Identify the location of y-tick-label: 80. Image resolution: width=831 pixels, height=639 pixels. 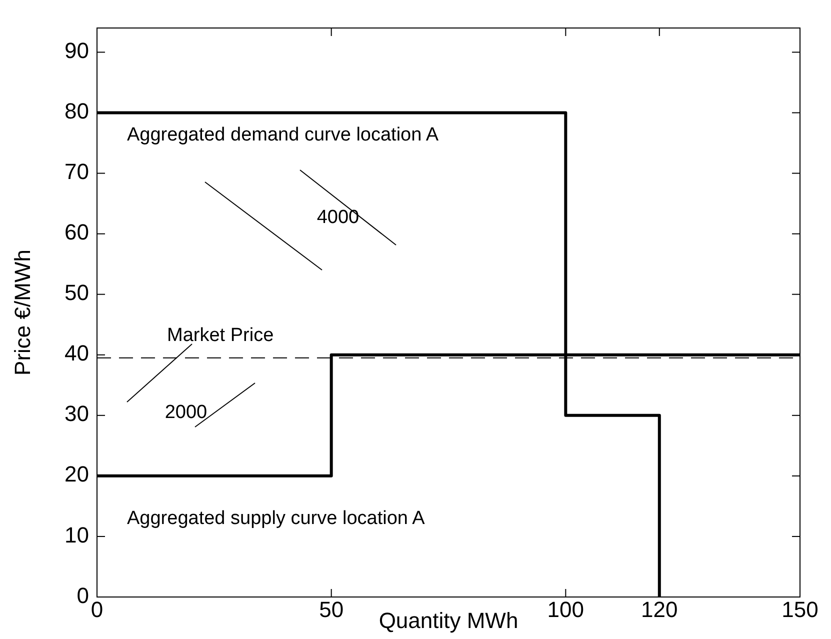
(76, 111).